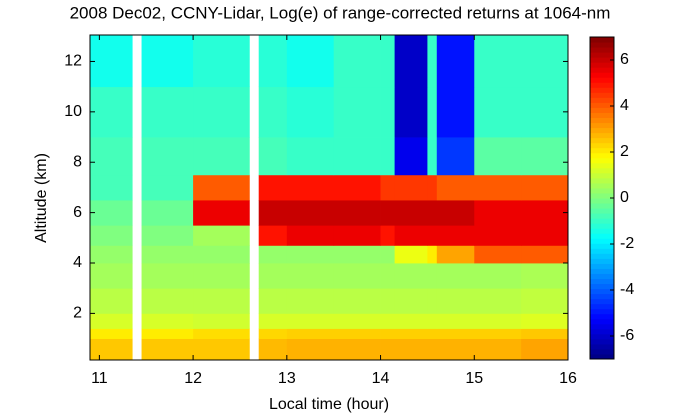 Image resolution: width=700 pixels, height=420 pixels. I want to click on y-tick-label: 6, so click(77, 212).